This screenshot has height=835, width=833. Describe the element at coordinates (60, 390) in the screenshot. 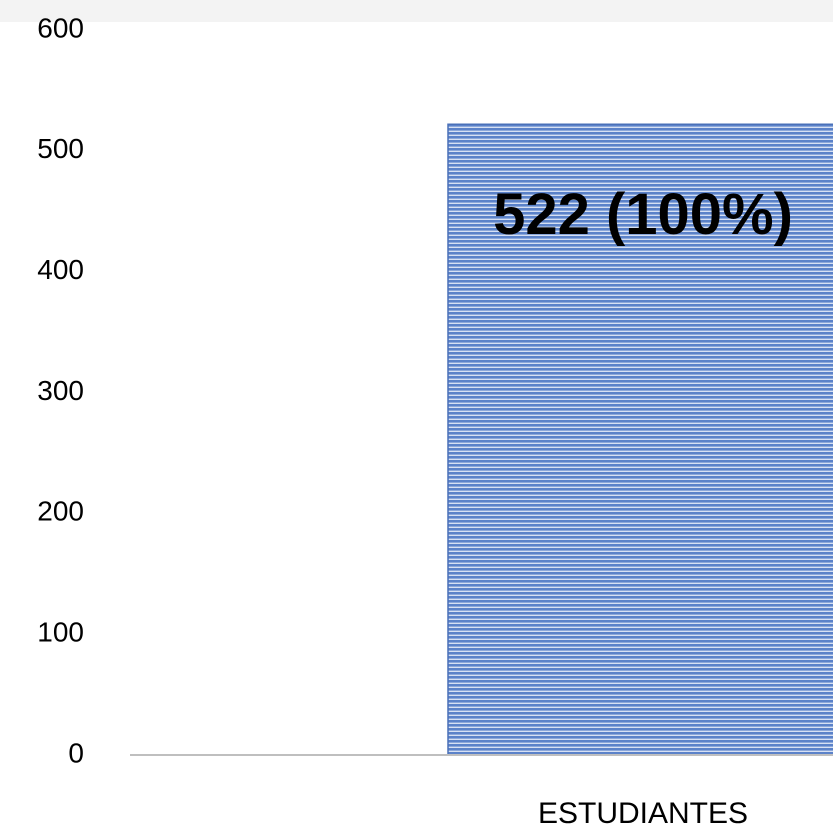

I see `y-tick-label: 300` at that location.